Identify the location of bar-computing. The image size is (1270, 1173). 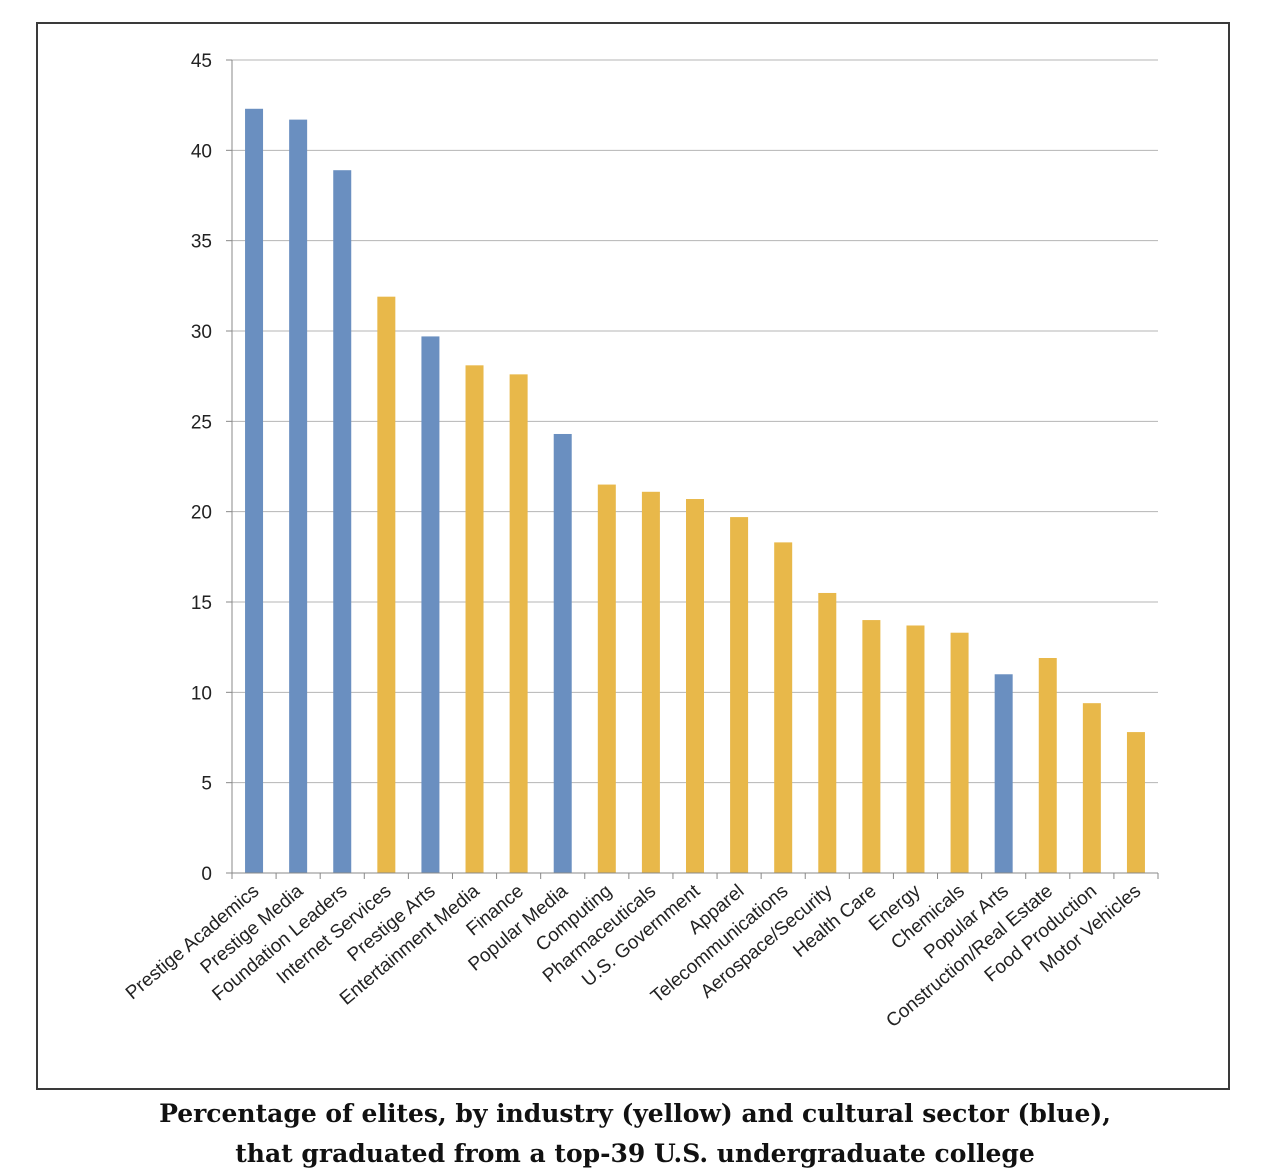
(606, 678).